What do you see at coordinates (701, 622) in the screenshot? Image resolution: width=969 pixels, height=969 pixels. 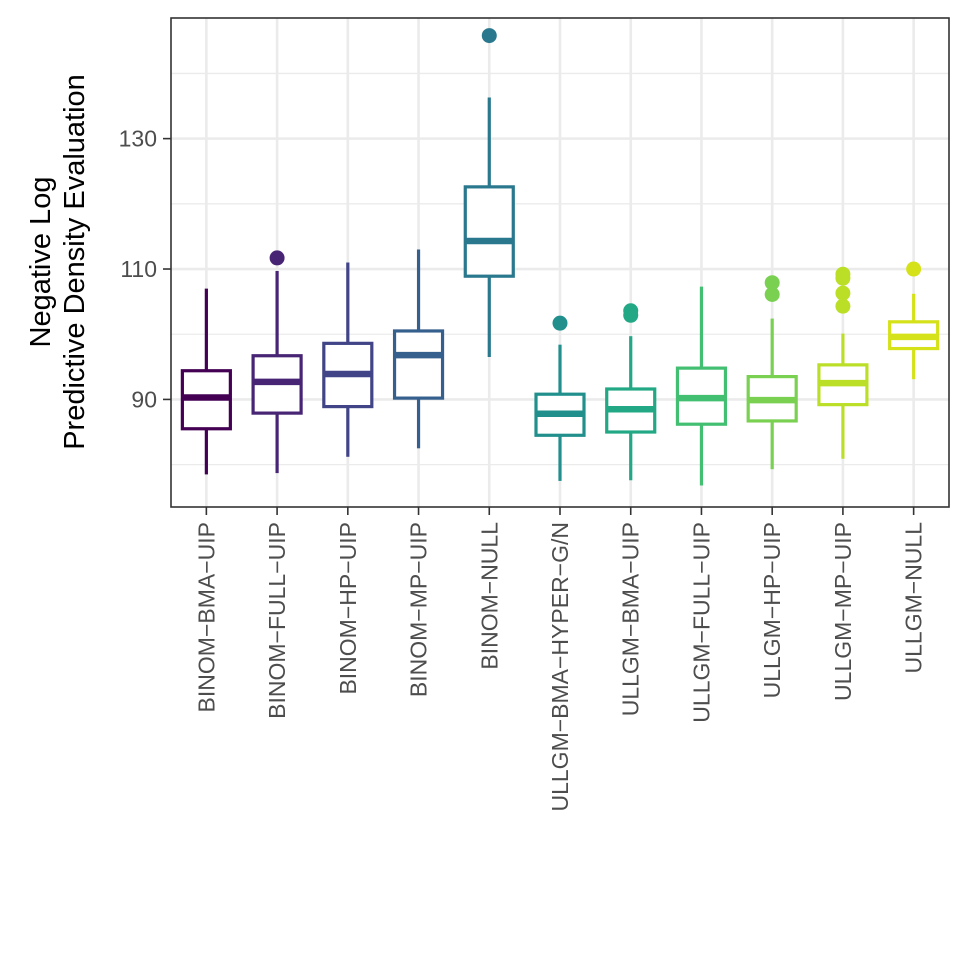 I see `x-tick-label: ULLGM−FULL−UIP` at bounding box center [701, 622].